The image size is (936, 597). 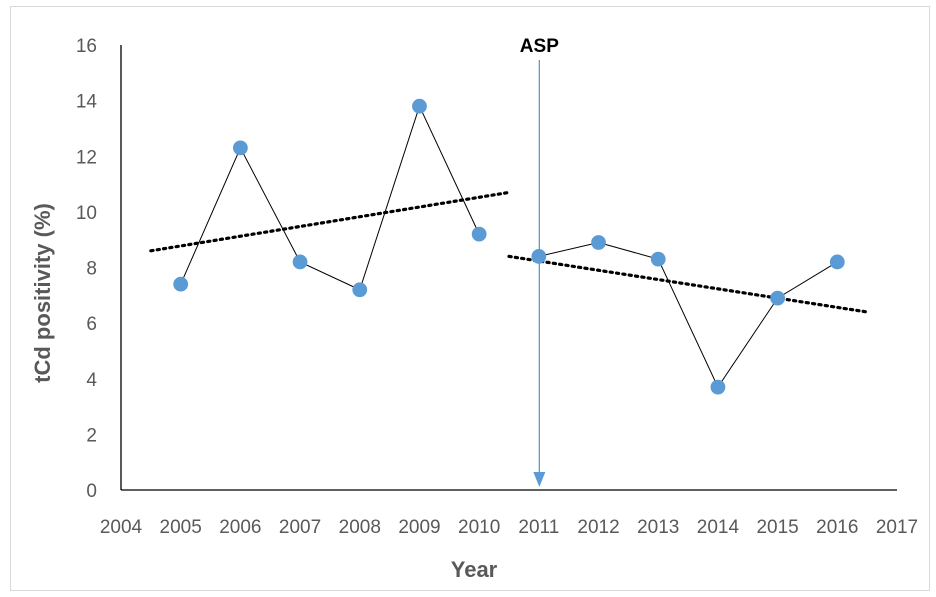 I want to click on x-tick-label: 2007, so click(x=300, y=527).